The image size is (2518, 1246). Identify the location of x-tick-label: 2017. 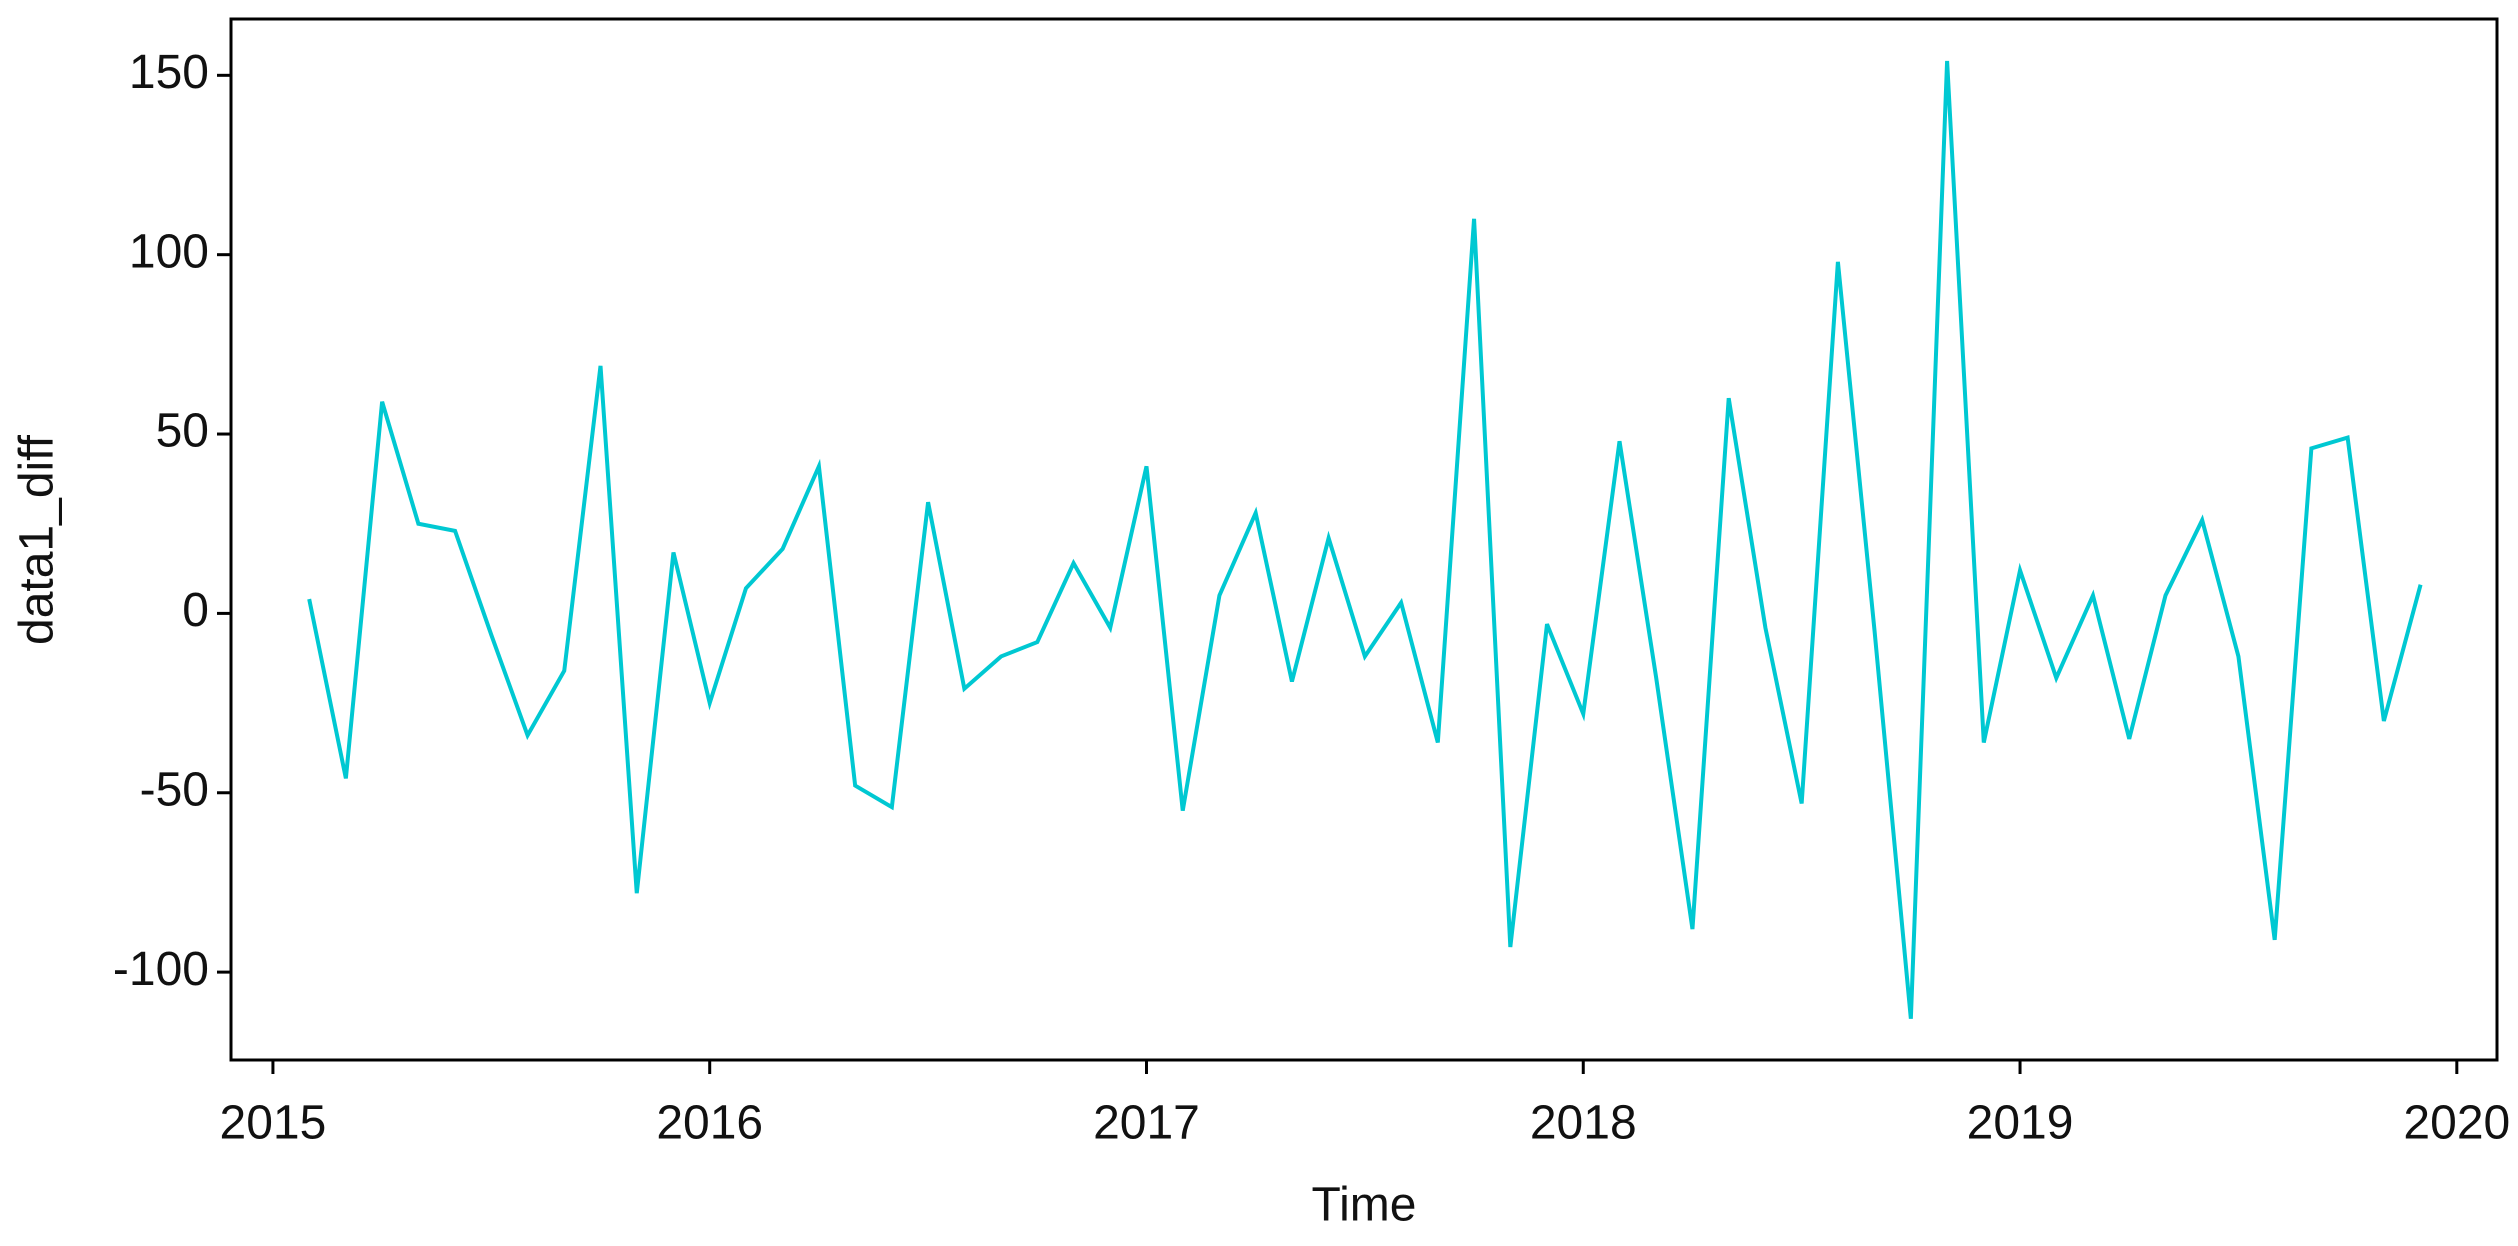
(1146, 1123).